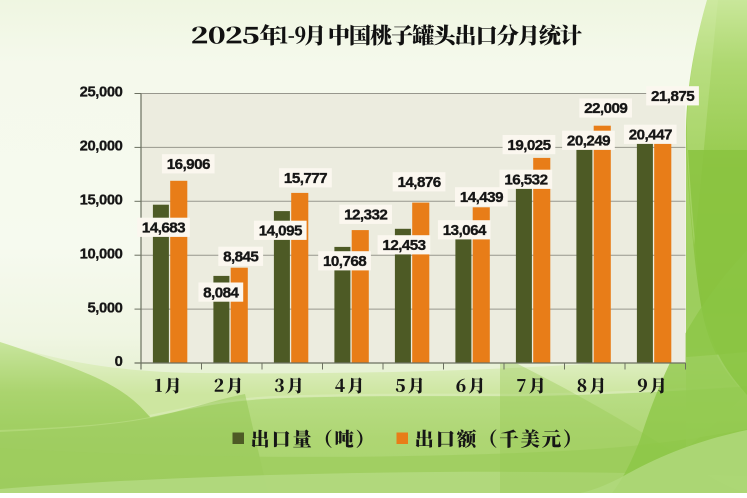  Describe the element at coordinates (525, 180) in the screenshot. I see `svg-text: 16,532` at that location.